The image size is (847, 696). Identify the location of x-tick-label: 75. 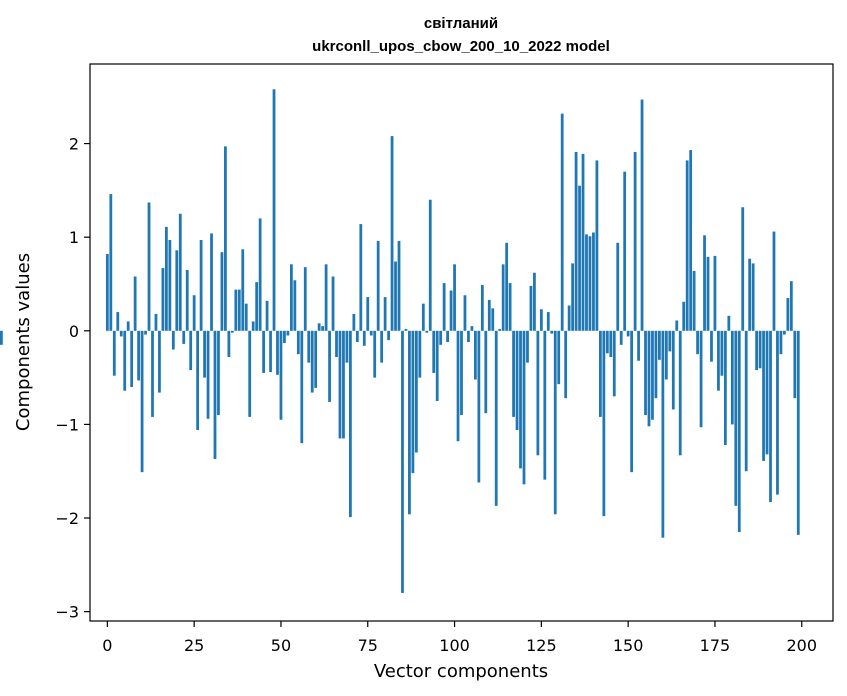
(368, 645).